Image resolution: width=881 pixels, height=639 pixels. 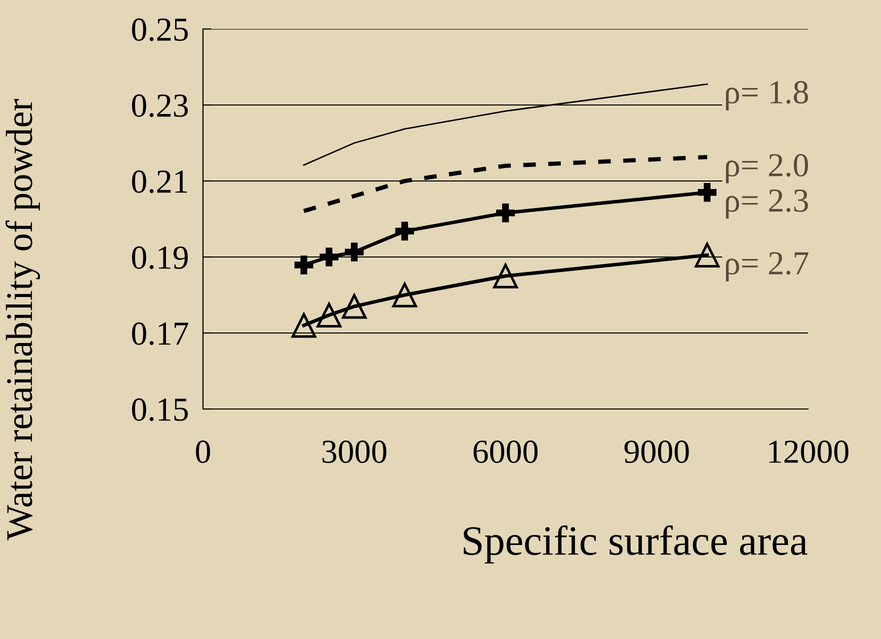 What do you see at coordinates (160, 30) in the screenshot?
I see `y-tick-label: 0.25` at bounding box center [160, 30].